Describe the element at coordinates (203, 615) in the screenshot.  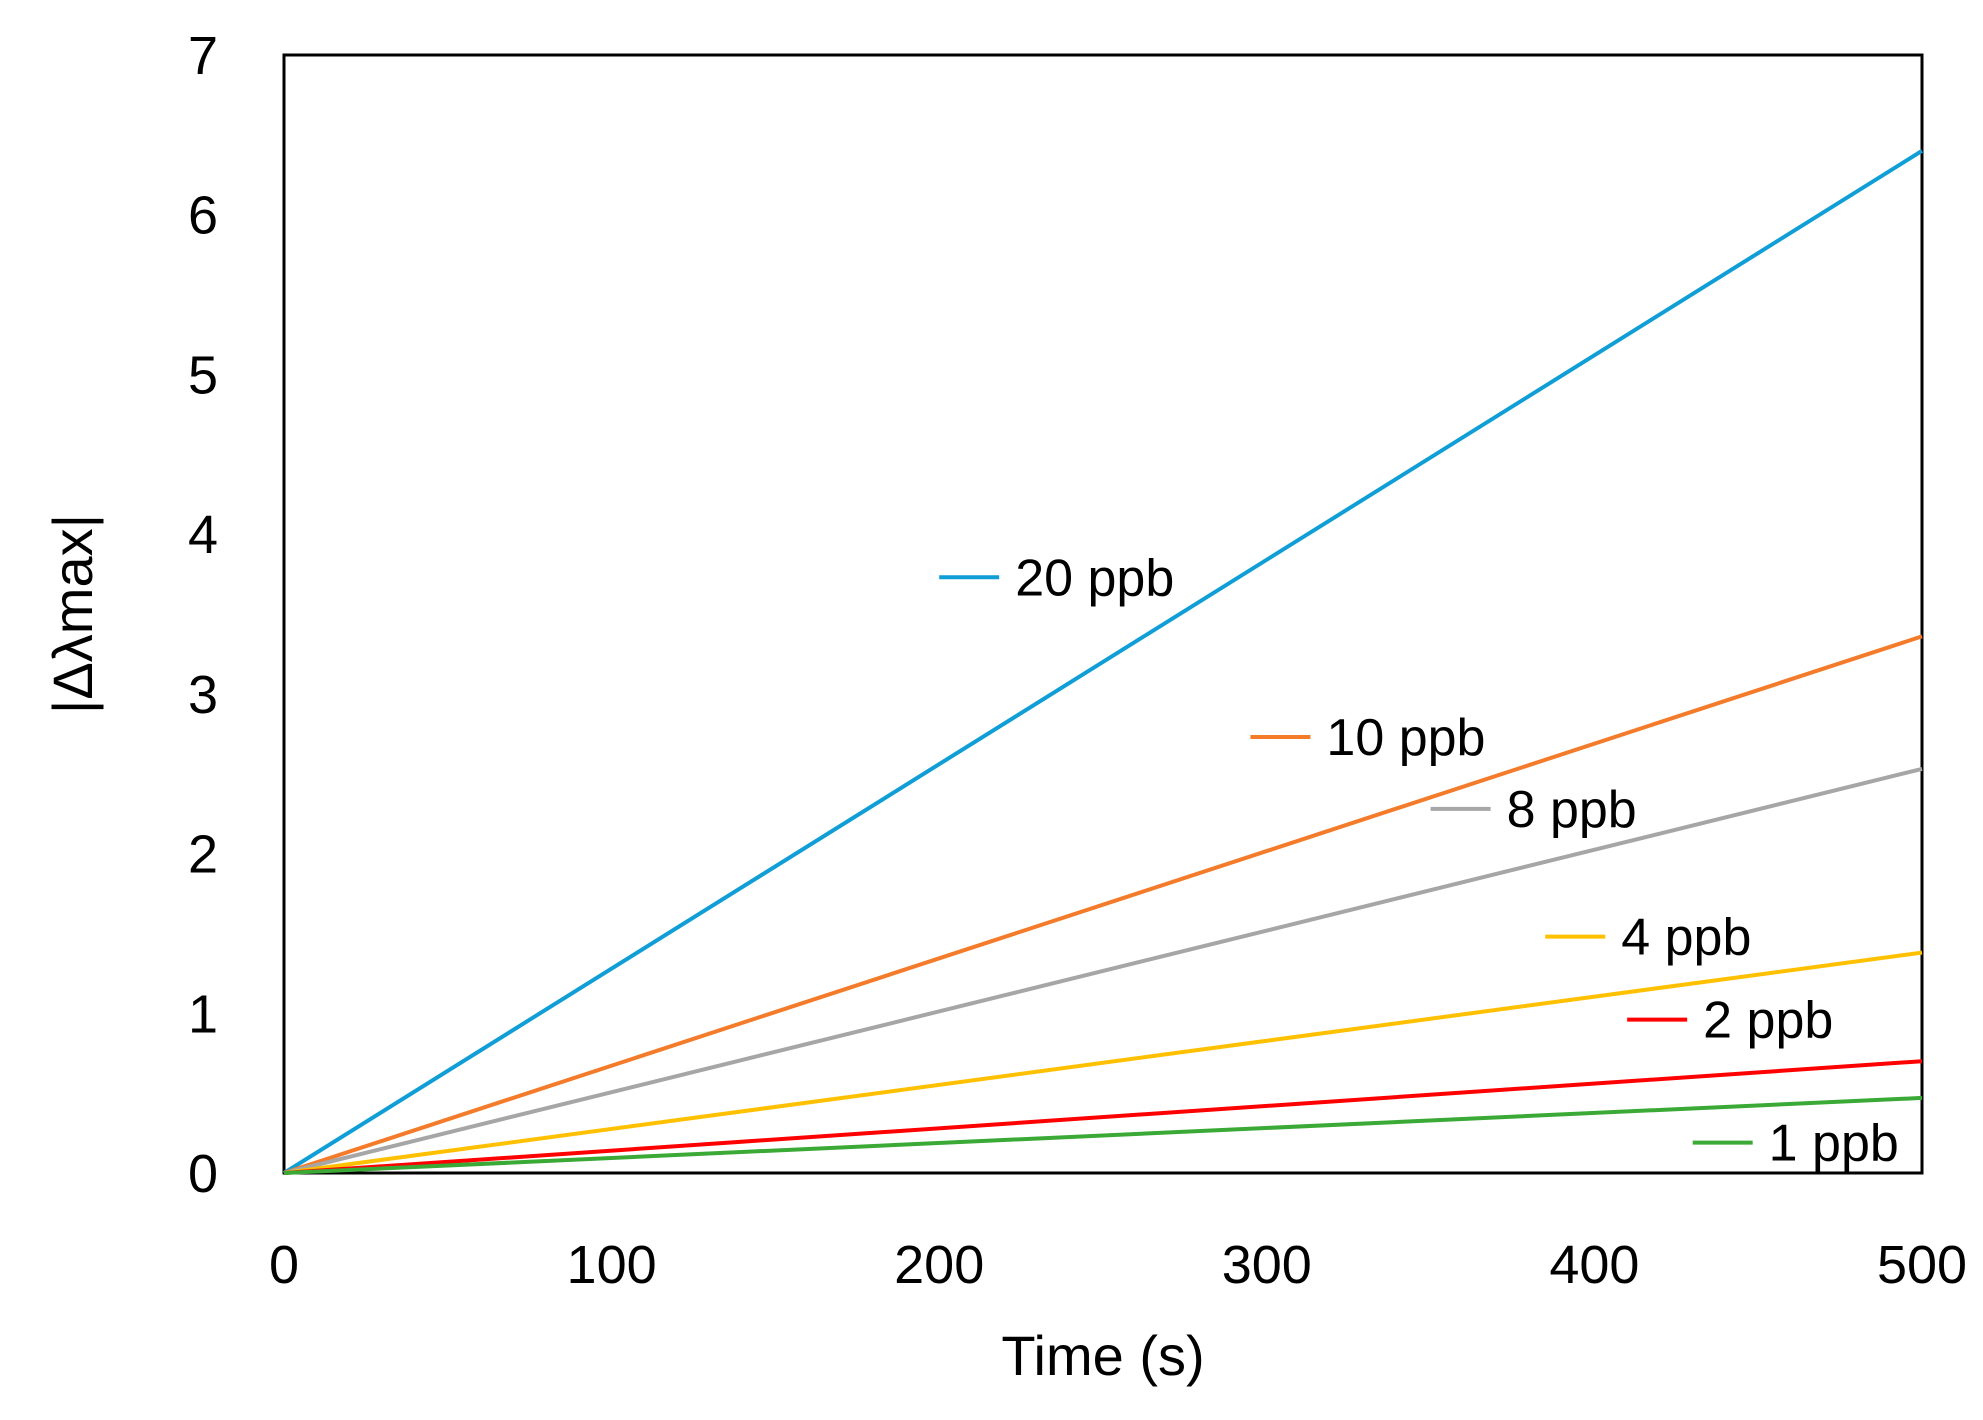
I see `y-axis-ticks: 0 1 2 3 4 5 6 7` at that location.